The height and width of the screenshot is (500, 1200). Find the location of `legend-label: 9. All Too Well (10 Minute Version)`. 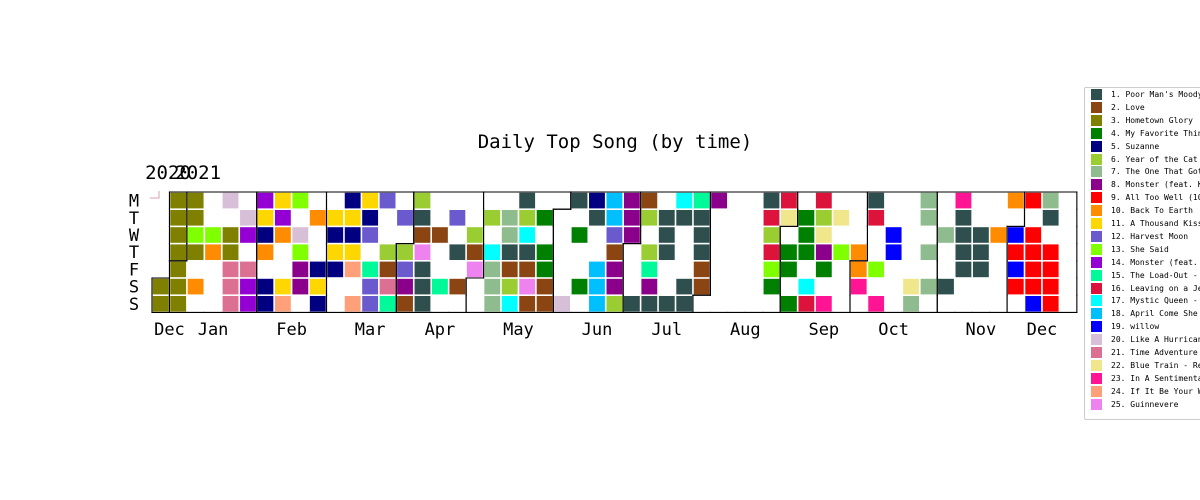

legend-label: 9. All Too Well (10 Minute Version) is located at coordinates (1155, 198).